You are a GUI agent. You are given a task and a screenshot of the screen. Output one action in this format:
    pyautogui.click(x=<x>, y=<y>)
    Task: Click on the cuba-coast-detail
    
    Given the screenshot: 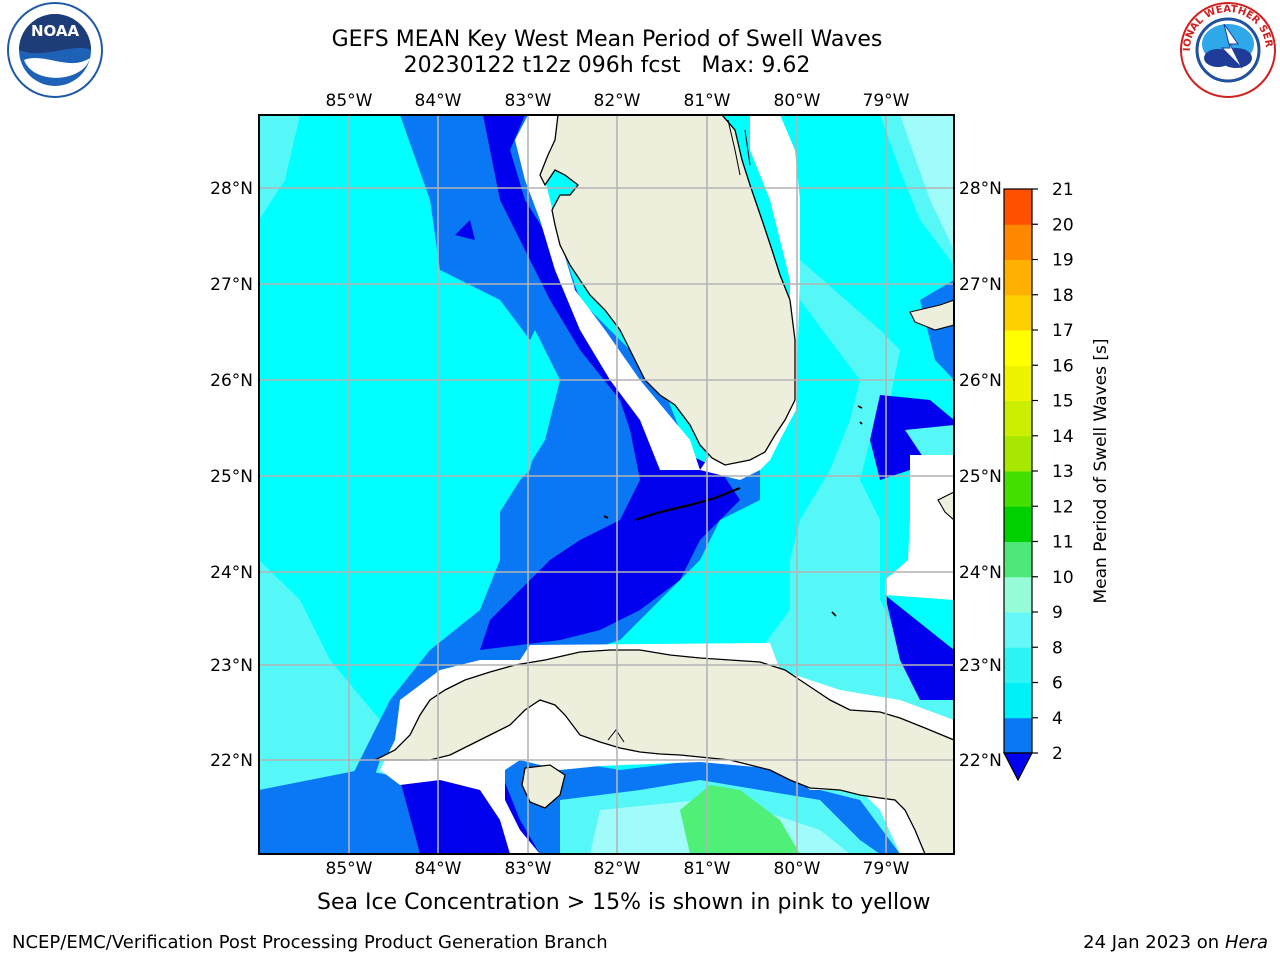 What is the action you would take?
    pyautogui.click(x=616, y=736)
    